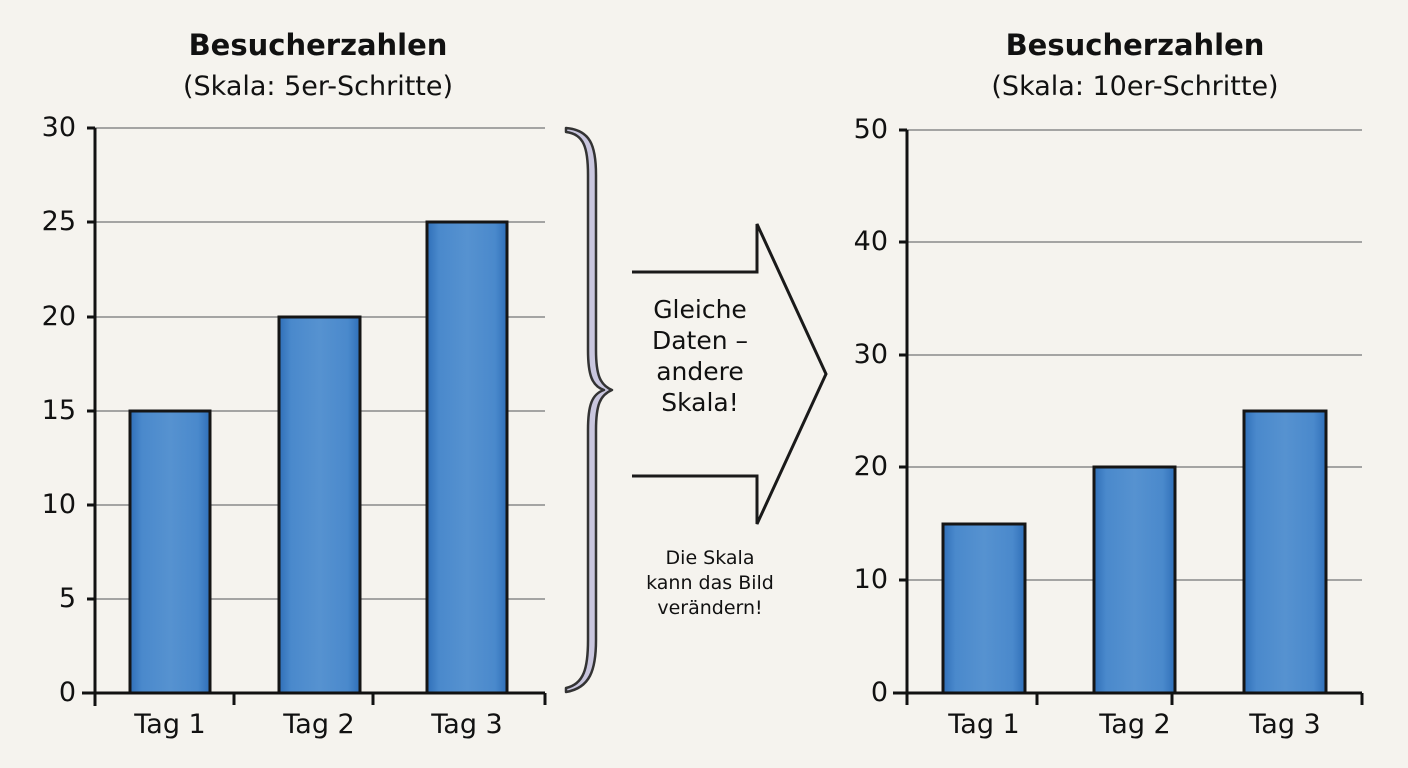 This screenshot has height=768, width=1408. What do you see at coordinates (1134, 580) in the screenshot?
I see `right-bar-tag2` at bounding box center [1134, 580].